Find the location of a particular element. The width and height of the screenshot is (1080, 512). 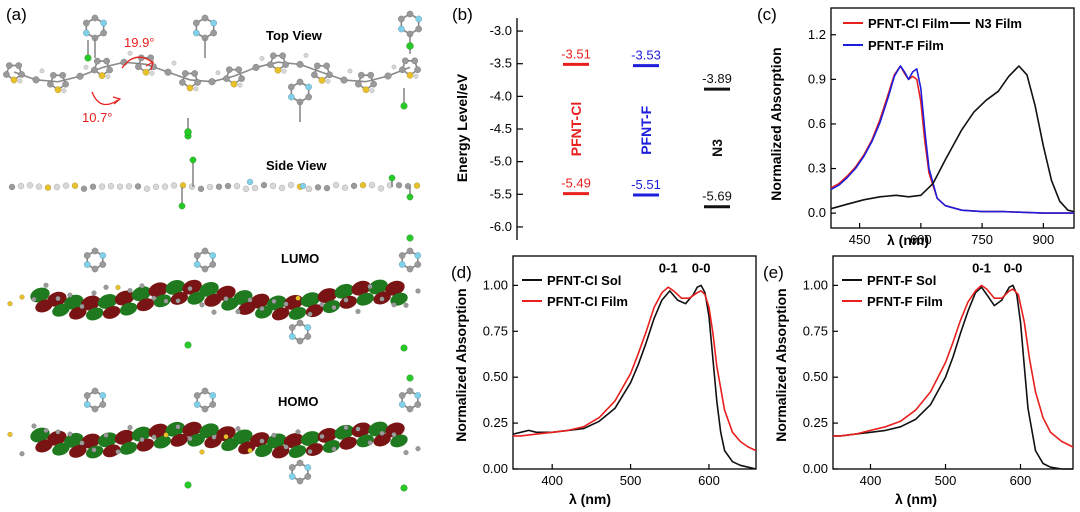

panel-c-legend-label: N3 Film is located at coordinates (998, 23).